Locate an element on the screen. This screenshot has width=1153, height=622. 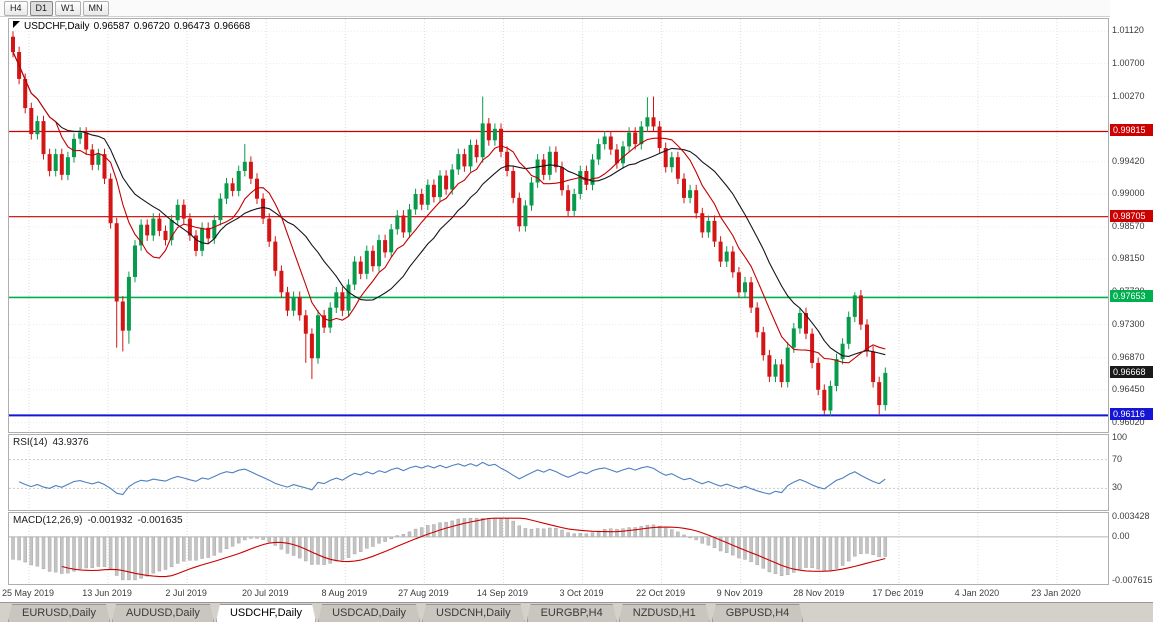
price-tick-label: 0.96450 is located at coordinates (1128, 388).